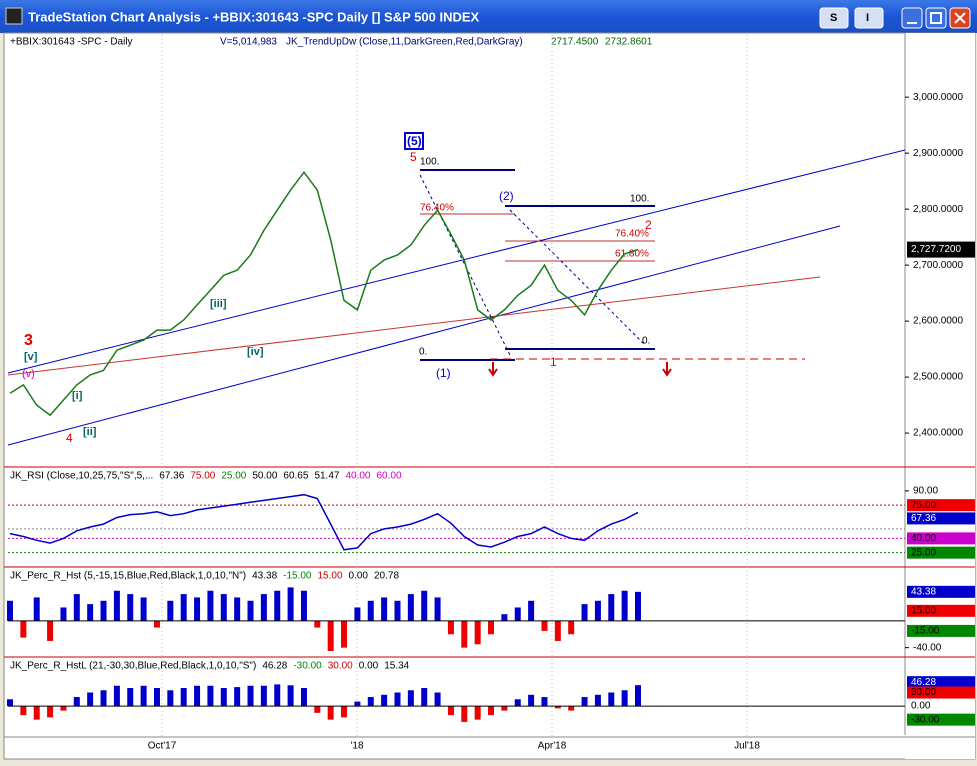 This screenshot has width=977, height=766. What do you see at coordinates (171, 476) in the screenshot?
I see `pane-header-value: 67.36` at bounding box center [171, 476].